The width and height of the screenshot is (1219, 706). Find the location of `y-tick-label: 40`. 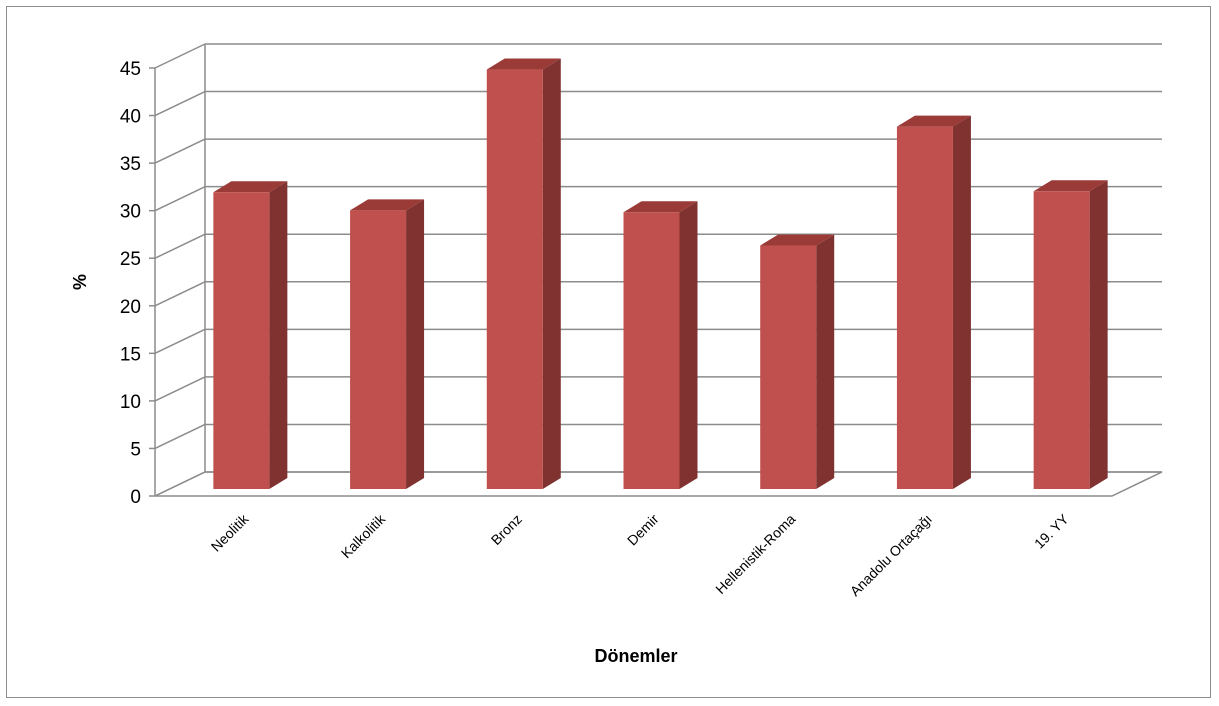

y-tick-label: 40 is located at coordinates (130, 117).